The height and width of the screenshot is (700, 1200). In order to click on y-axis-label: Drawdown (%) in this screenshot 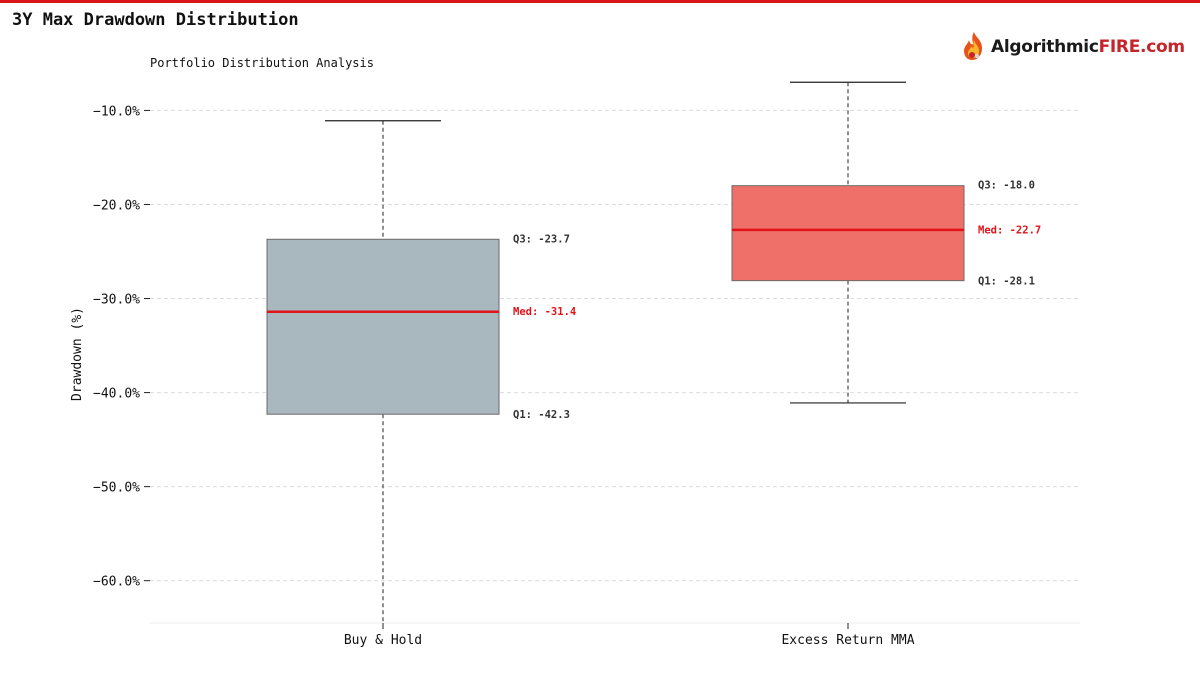, I will do `click(77, 354)`.